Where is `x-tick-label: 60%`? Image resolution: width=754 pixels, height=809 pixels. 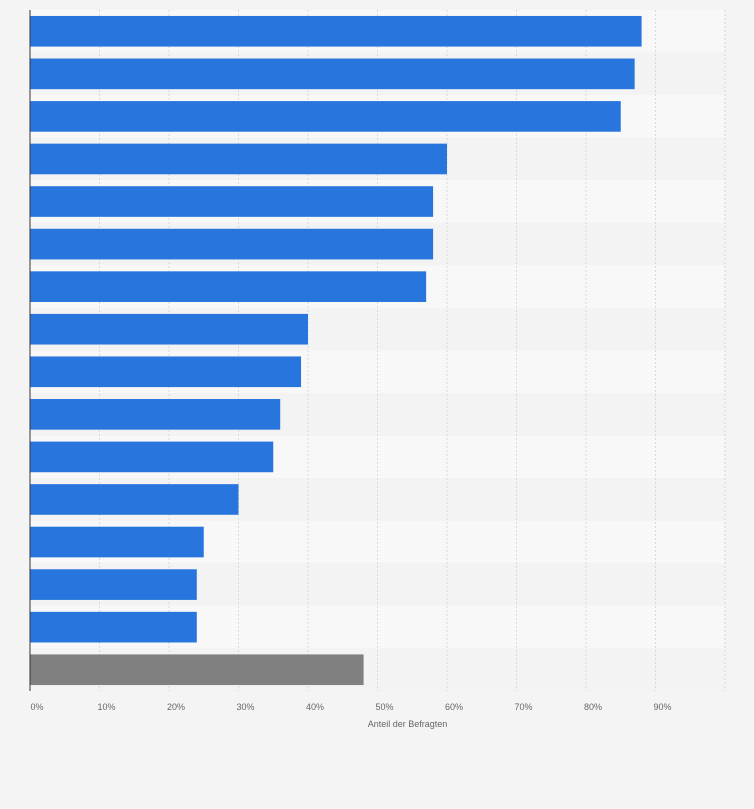
x-tick-label: 60% is located at coordinates (454, 707).